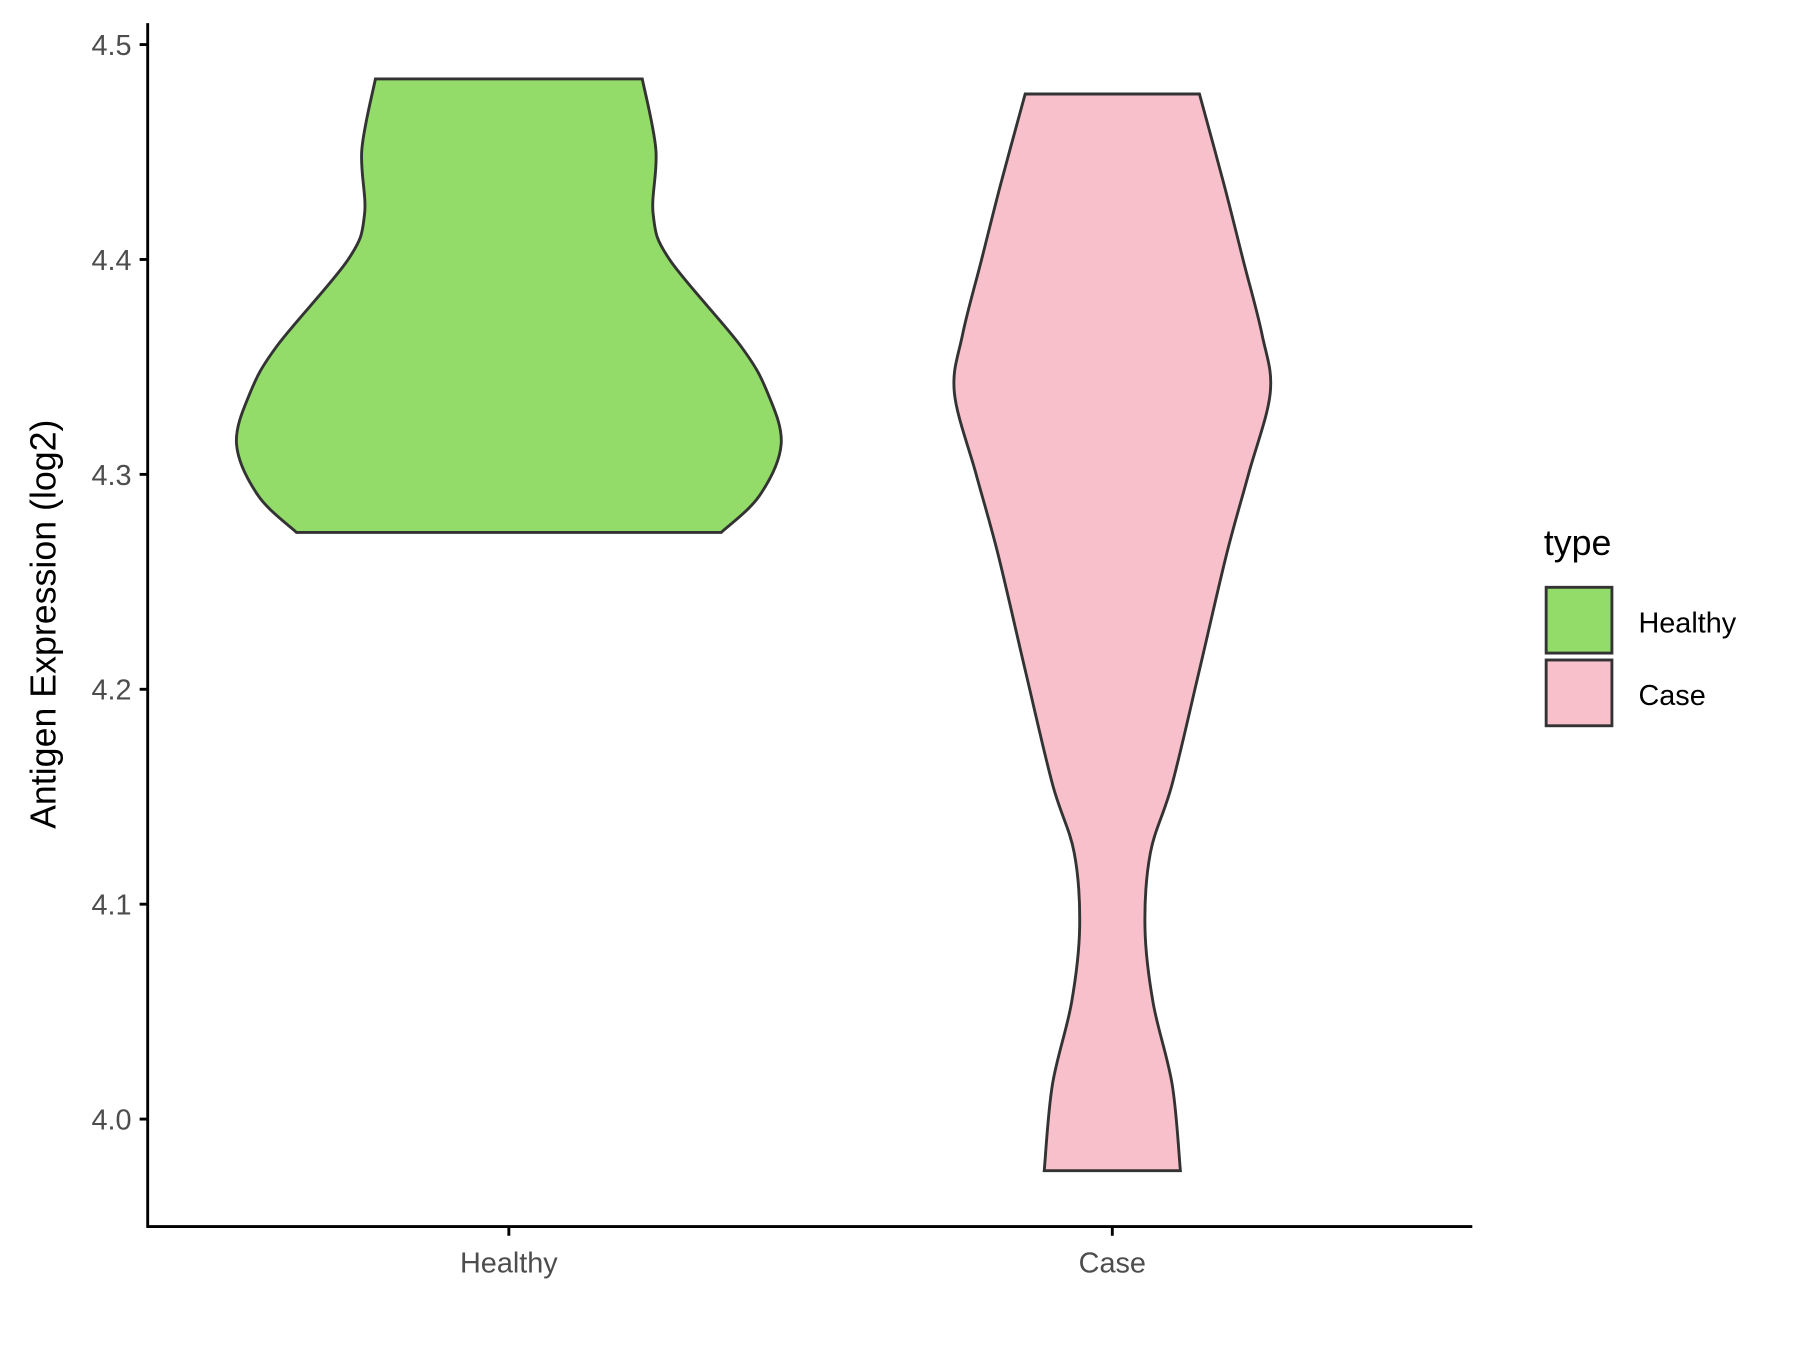 The height and width of the screenshot is (1350, 1800). What do you see at coordinates (111, 691) in the screenshot?
I see `y-tick-label: 4.2` at bounding box center [111, 691].